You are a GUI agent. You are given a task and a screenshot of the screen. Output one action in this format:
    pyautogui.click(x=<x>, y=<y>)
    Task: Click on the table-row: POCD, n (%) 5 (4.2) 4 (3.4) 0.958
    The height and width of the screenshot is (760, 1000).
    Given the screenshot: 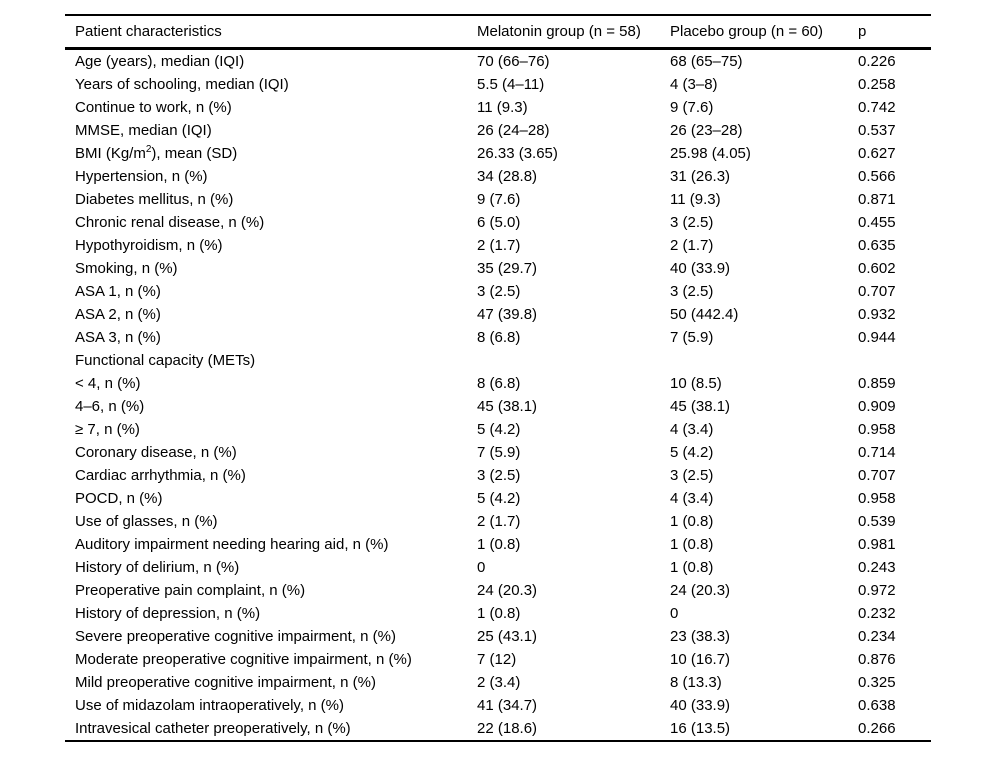 What is the action you would take?
    pyautogui.click(x=498, y=498)
    